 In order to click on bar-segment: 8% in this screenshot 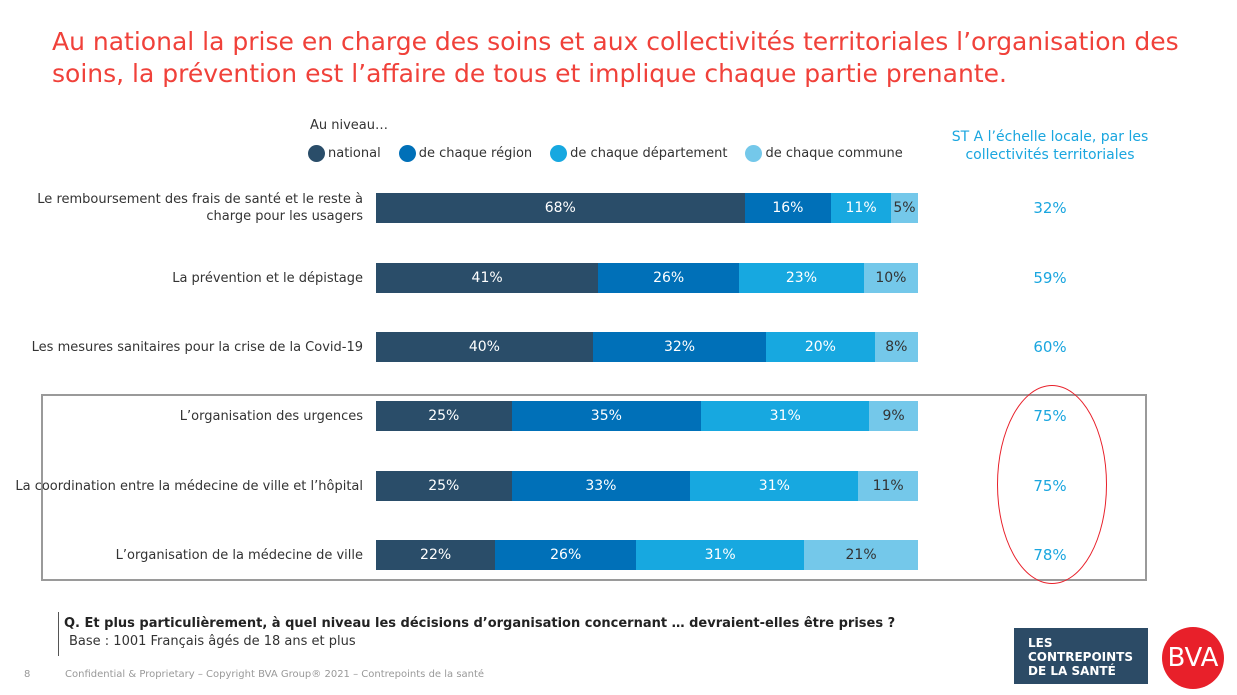, I will do `click(896, 347)`.